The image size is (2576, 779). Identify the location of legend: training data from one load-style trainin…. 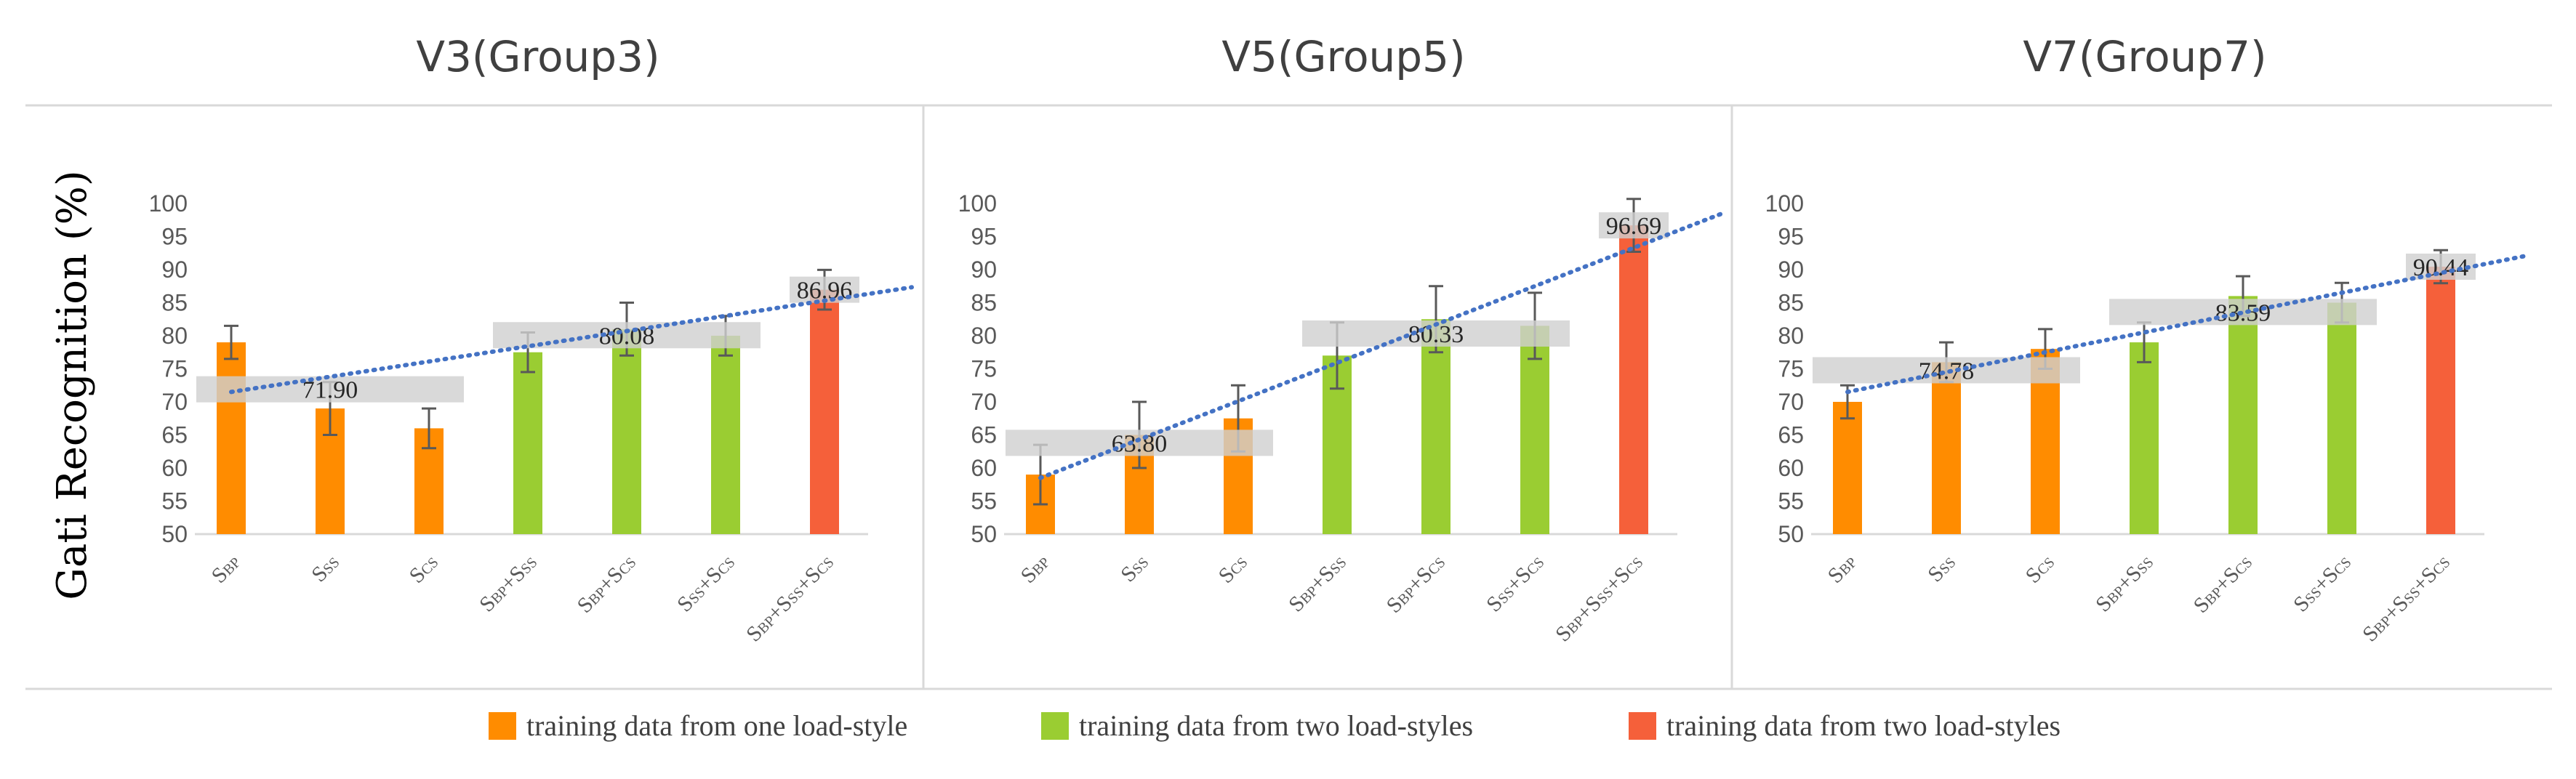
(1275, 725).